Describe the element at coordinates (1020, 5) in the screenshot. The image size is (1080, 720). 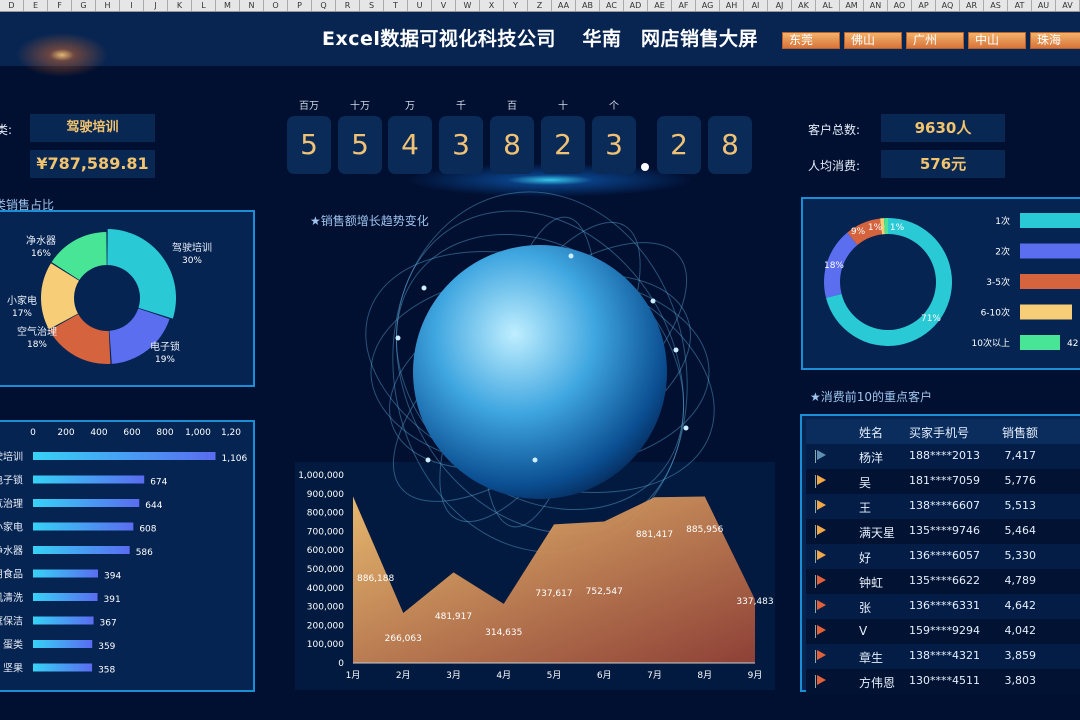
I see `excel-column-header: AT` at that location.